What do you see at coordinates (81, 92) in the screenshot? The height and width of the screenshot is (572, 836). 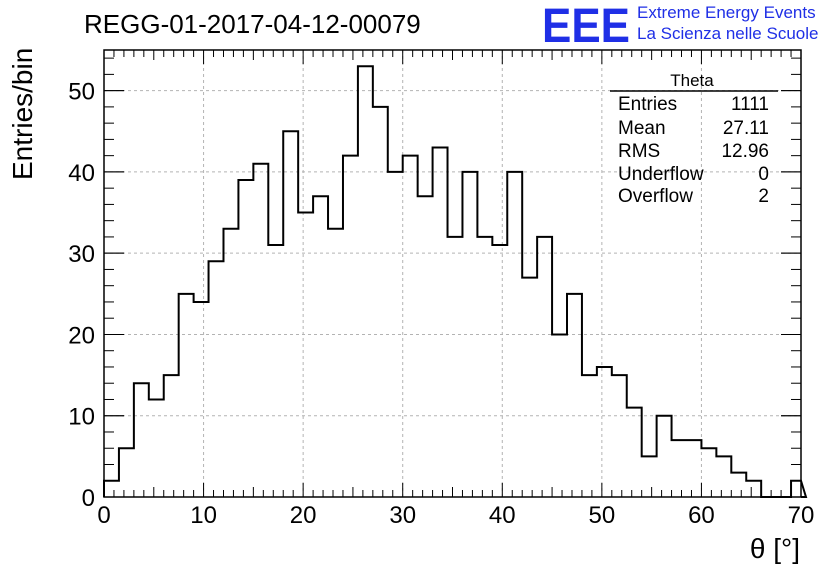 I see `y-tick-label: 50` at bounding box center [81, 92].